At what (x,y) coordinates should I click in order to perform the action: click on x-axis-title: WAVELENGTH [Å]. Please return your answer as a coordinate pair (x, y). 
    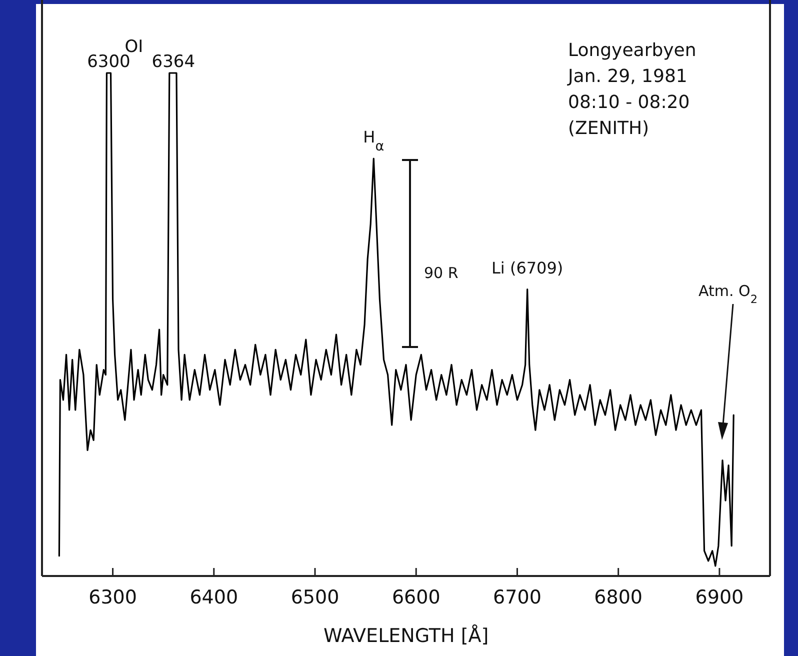
    Looking at the image, I should click on (406, 635).